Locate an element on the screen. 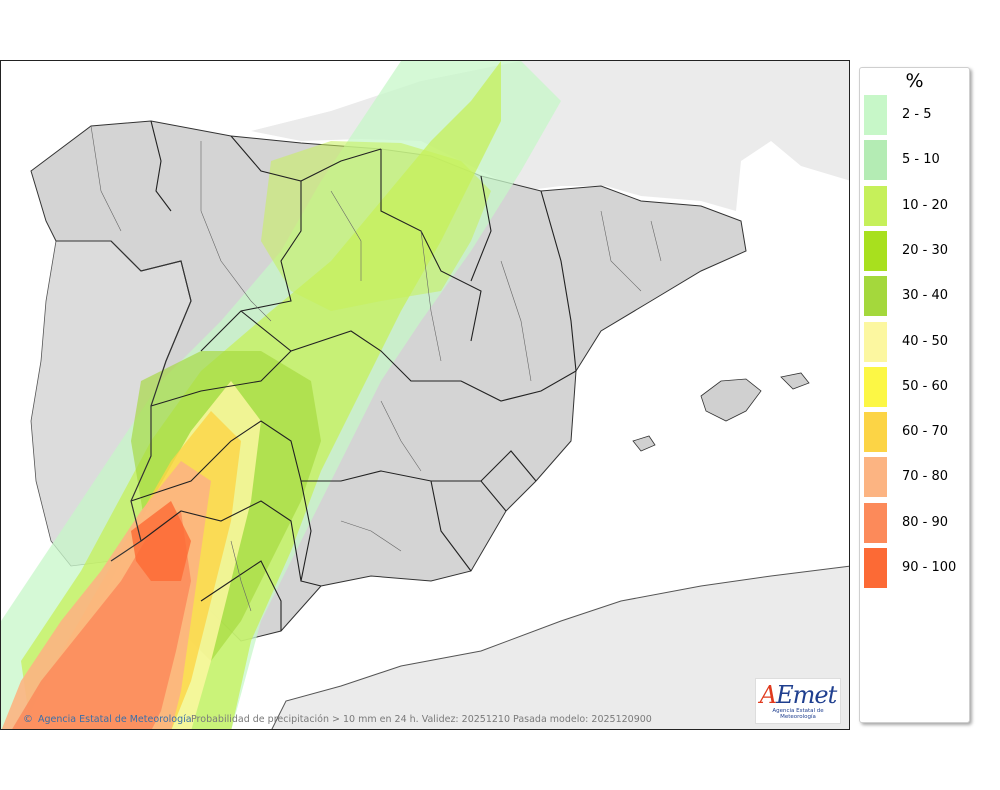 The height and width of the screenshot is (790, 1000). legend-label: 90 - 100 is located at coordinates (929, 567).